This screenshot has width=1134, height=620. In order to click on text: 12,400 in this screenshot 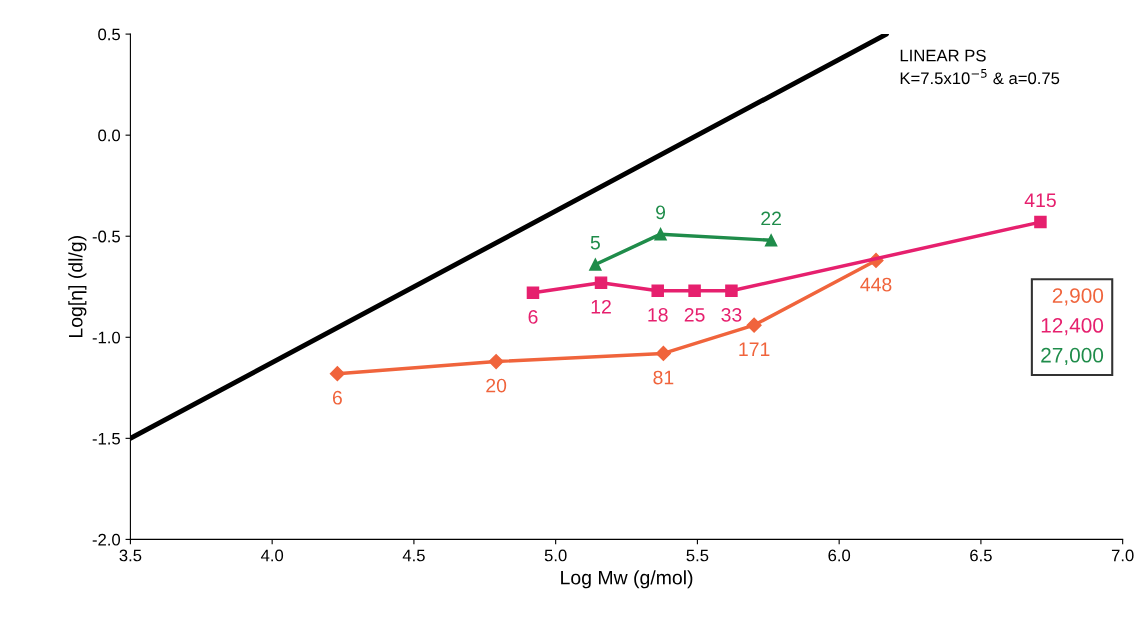, I will do `click(1072, 327)`.